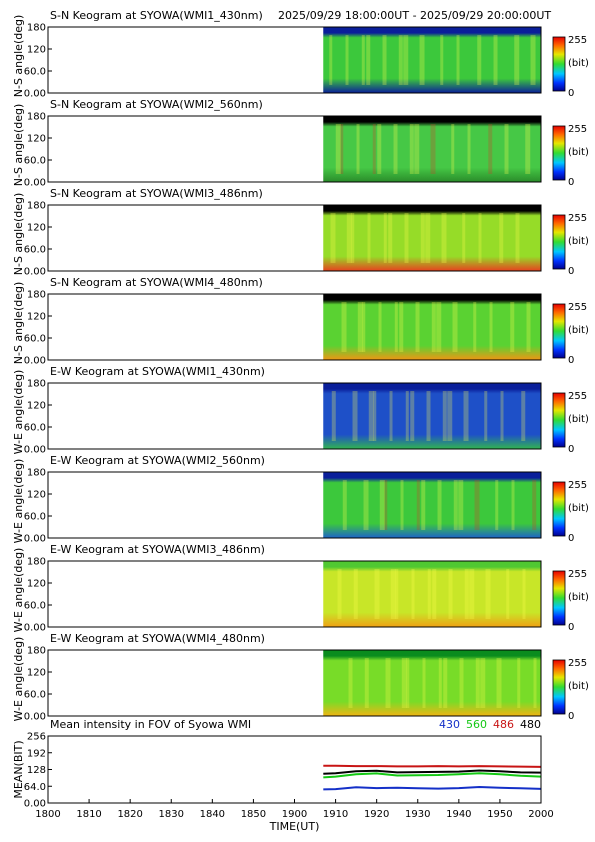  What do you see at coordinates (294, 683) in the screenshot?
I see `plot-frame` at bounding box center [294, 683].